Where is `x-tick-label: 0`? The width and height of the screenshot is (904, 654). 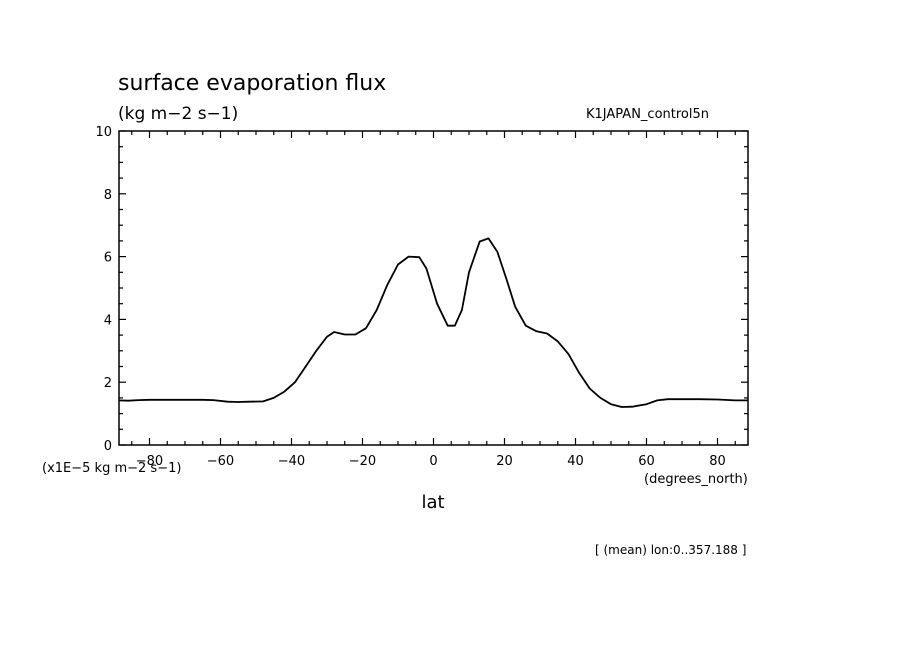
x-tick-label: 0 is located at coordinates (433, 461).